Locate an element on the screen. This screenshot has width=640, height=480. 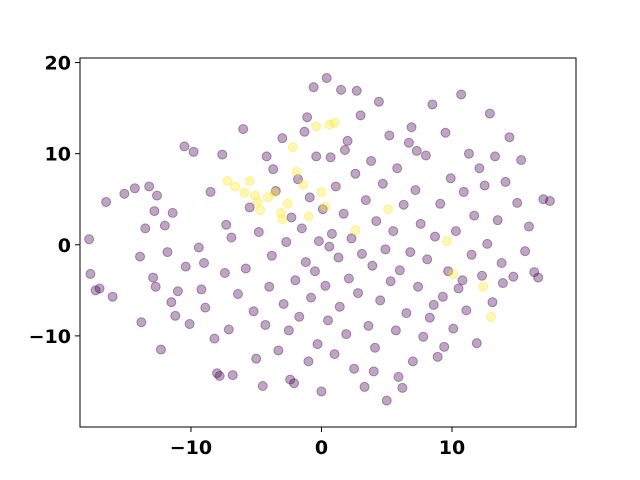
x-tick-label: −10 is located at coordinates (191, 448).